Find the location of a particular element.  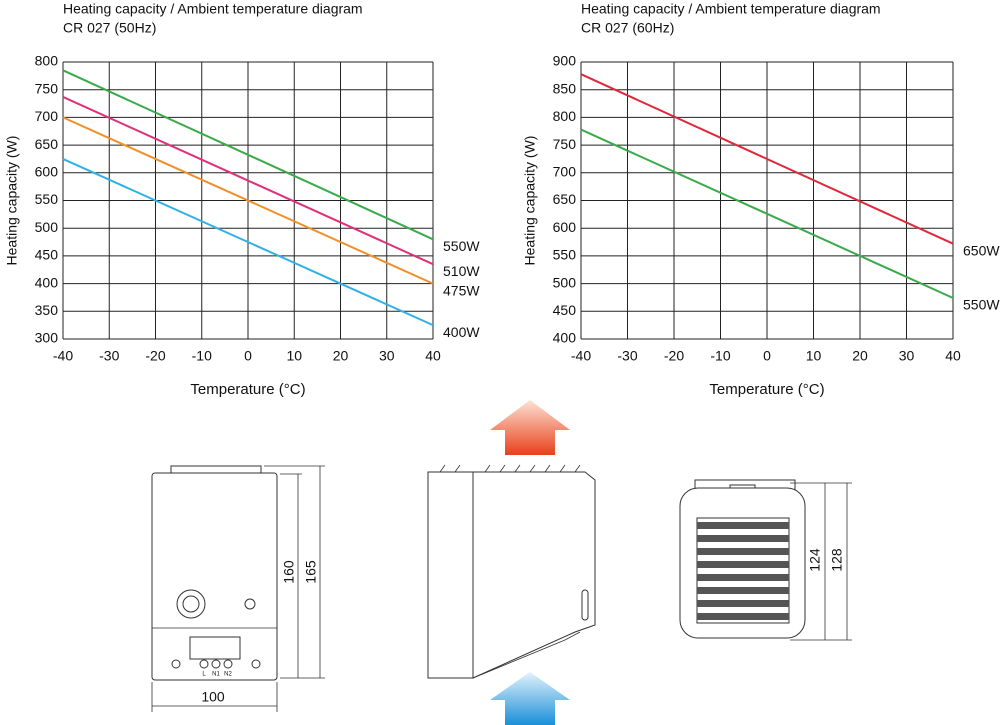

y-tick-label: 350 is located at coordinates (47, 310).